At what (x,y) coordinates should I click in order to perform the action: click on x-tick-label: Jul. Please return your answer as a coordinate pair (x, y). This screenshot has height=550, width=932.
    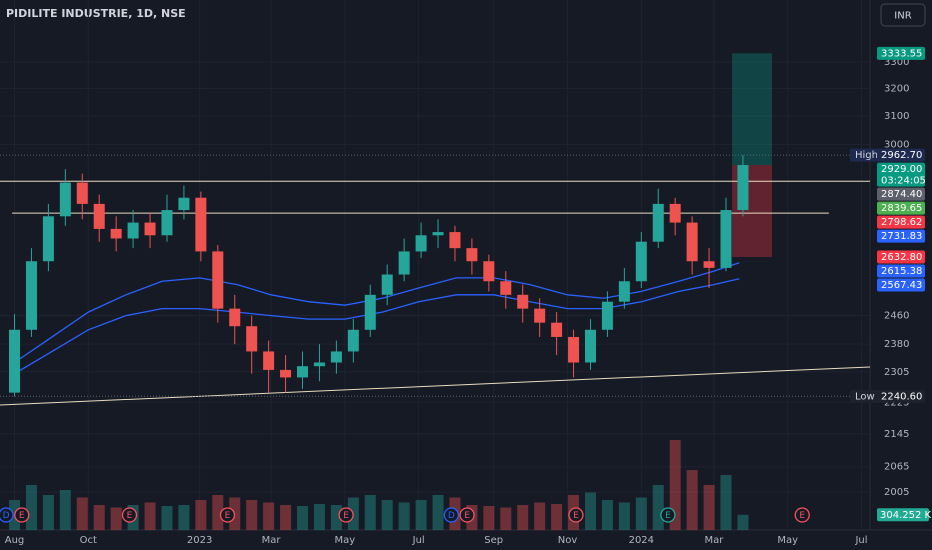
    Looking at the image, I should click on (418, 540).